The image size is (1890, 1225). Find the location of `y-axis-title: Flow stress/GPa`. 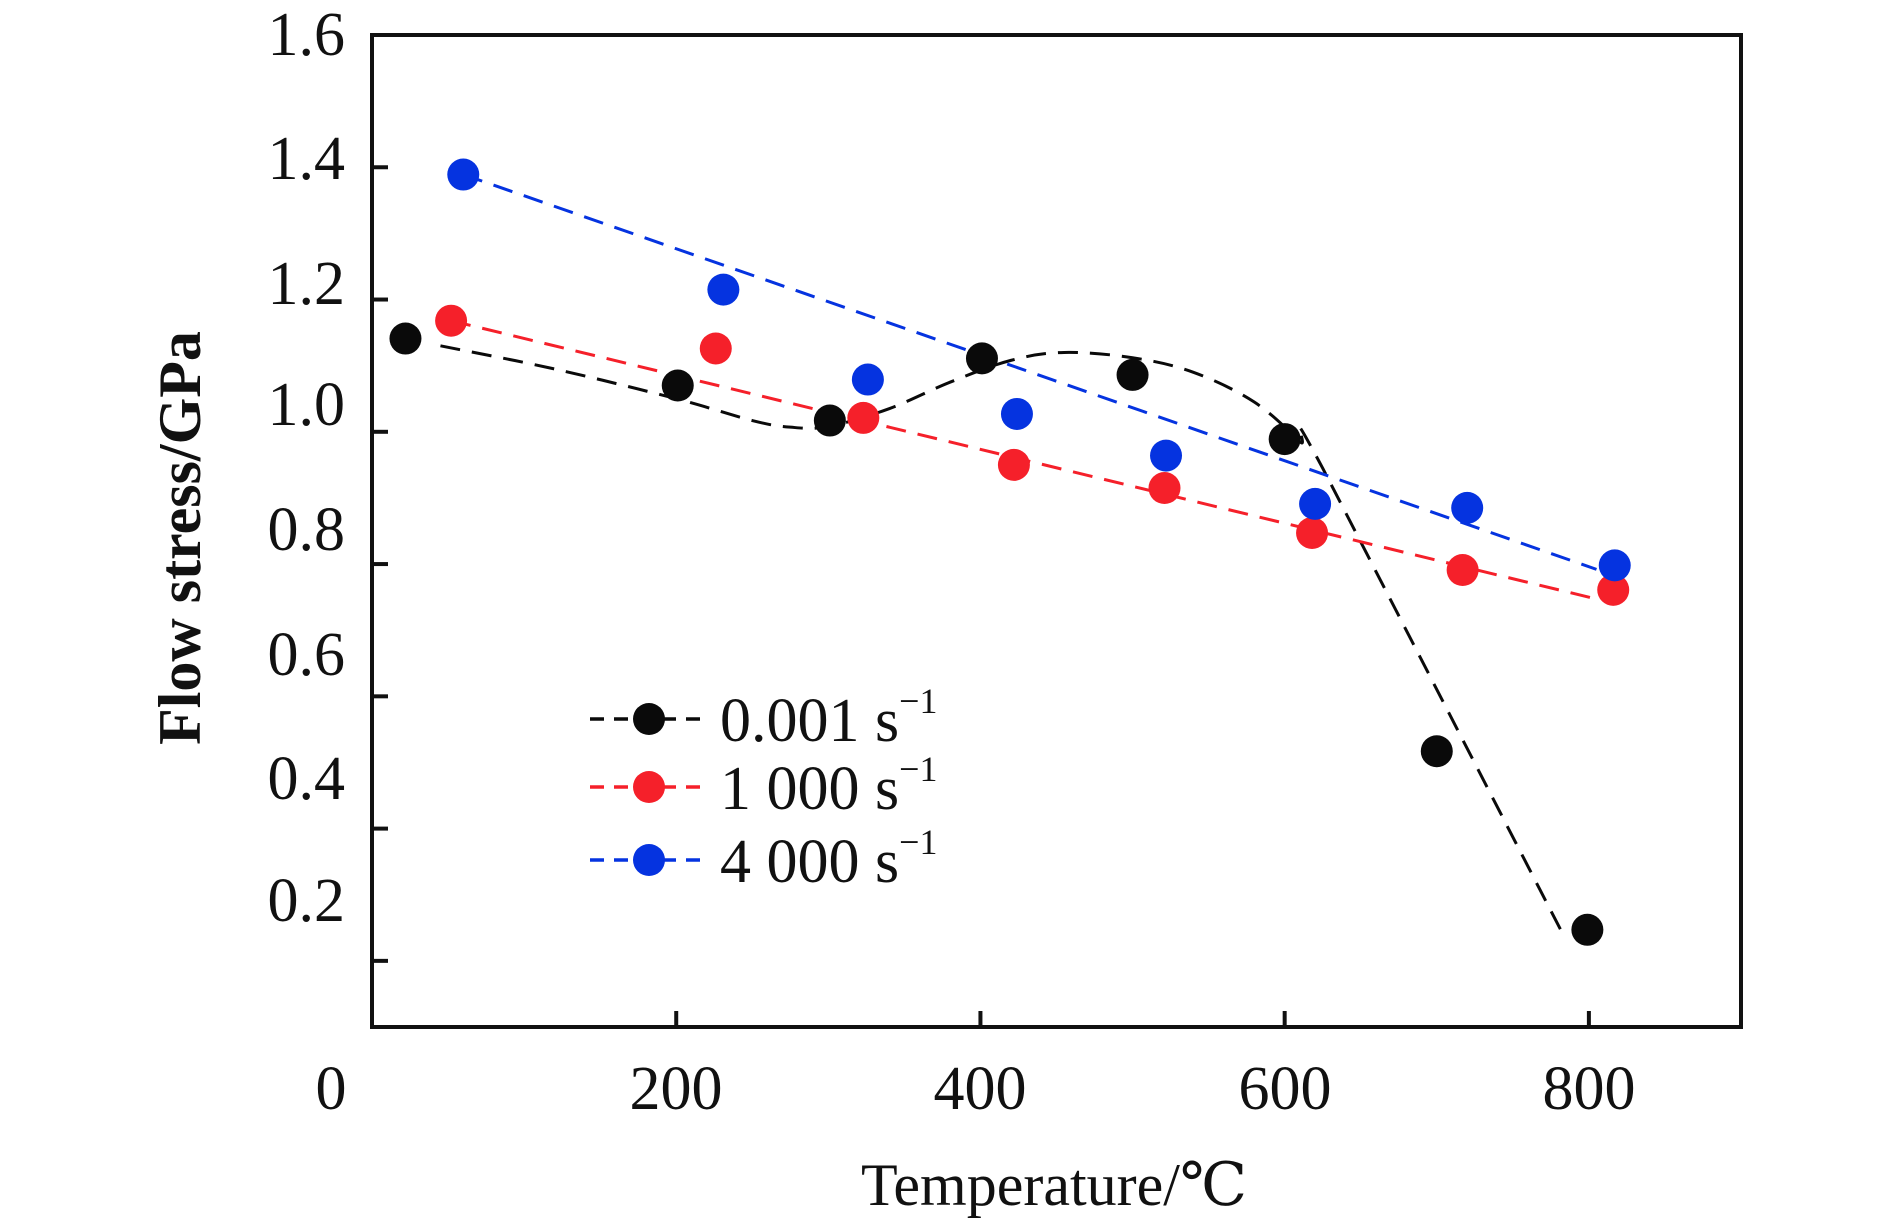

y-axis-title: Flow stress/GPa is located at coordinates (180, 538).